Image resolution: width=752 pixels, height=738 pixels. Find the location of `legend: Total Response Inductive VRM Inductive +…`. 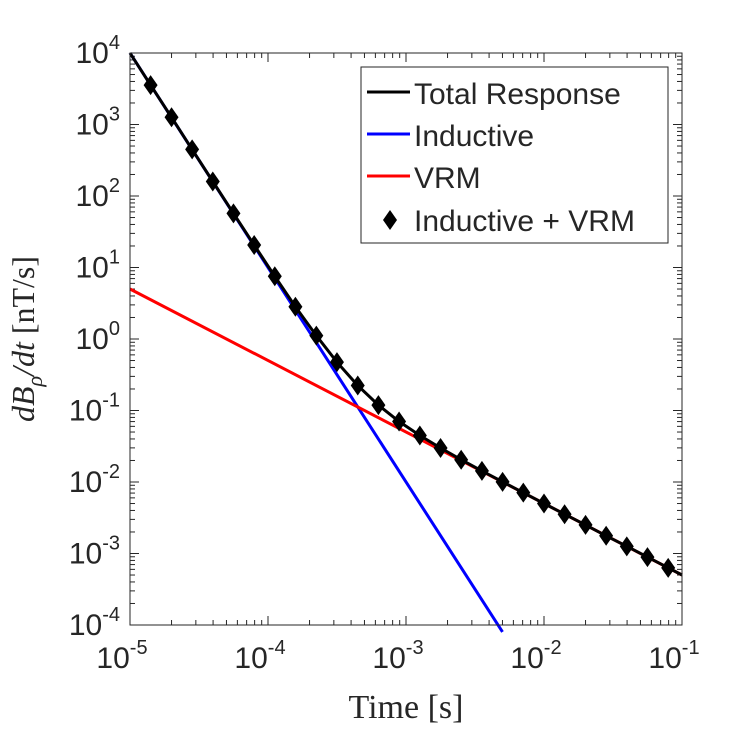

legend: Total Response Inductive VRM Inductive +… is located at coordinates (514, 155).